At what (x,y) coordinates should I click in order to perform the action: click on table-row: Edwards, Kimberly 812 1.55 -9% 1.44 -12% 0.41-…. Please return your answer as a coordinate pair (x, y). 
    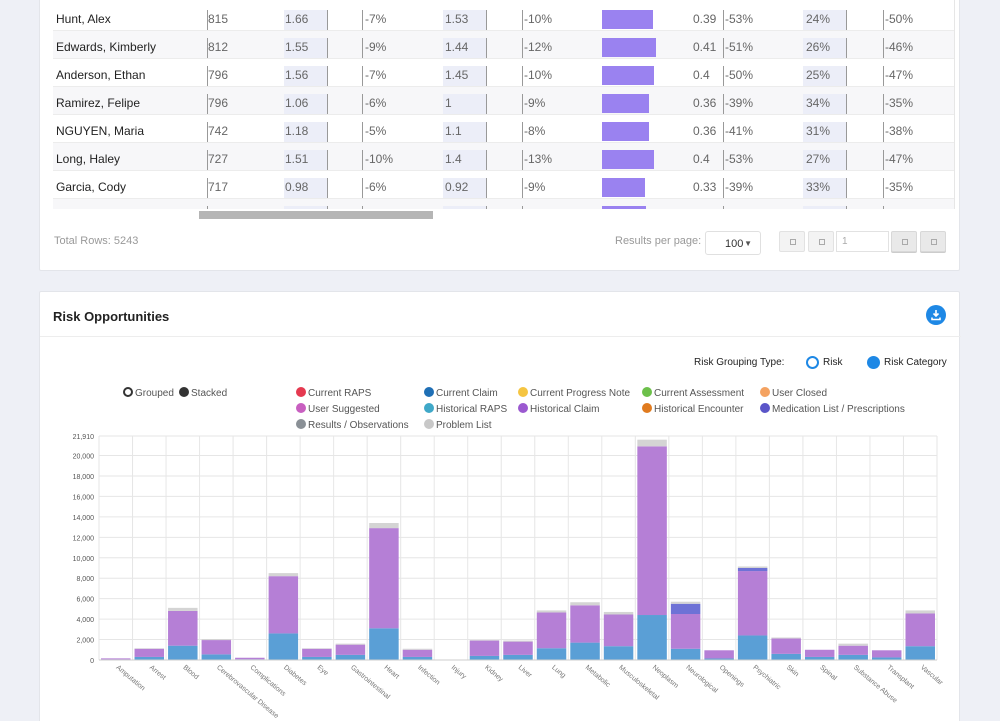
    Looking at the image, I should click on (503, 45).